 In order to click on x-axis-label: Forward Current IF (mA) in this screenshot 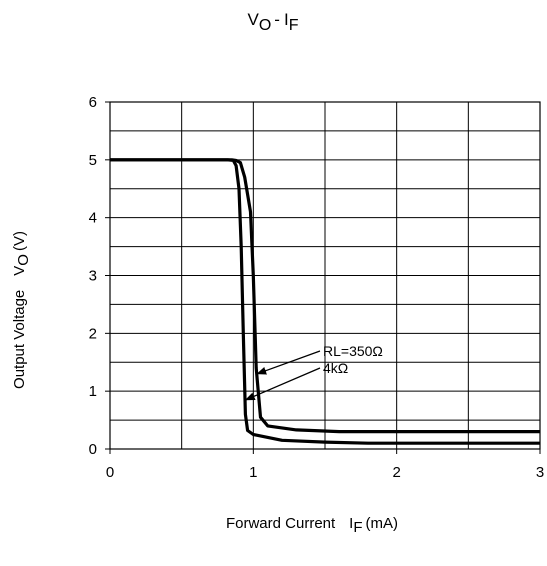, I will do `click(312, 525)`.